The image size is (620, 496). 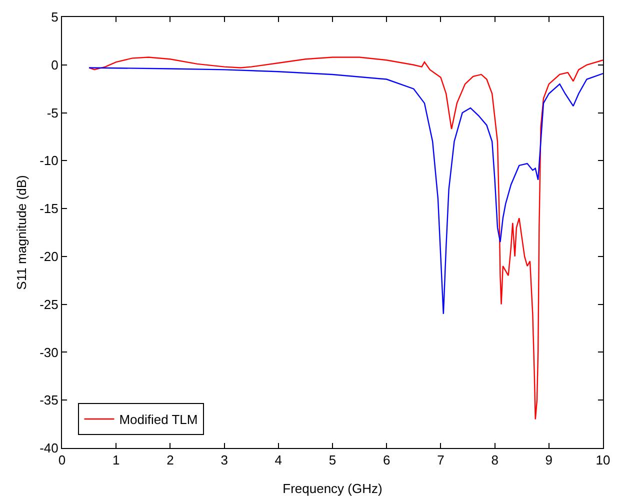 What do you see at coordinates (170, 460) in the screenshot?
I see `x-tick-label: 2` at bounding box center [170, 460].